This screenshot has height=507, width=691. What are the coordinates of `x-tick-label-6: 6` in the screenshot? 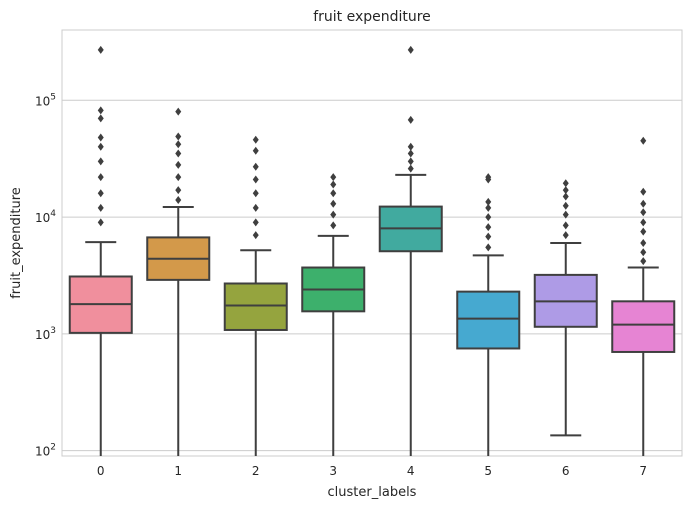 It's located at (566, 471).